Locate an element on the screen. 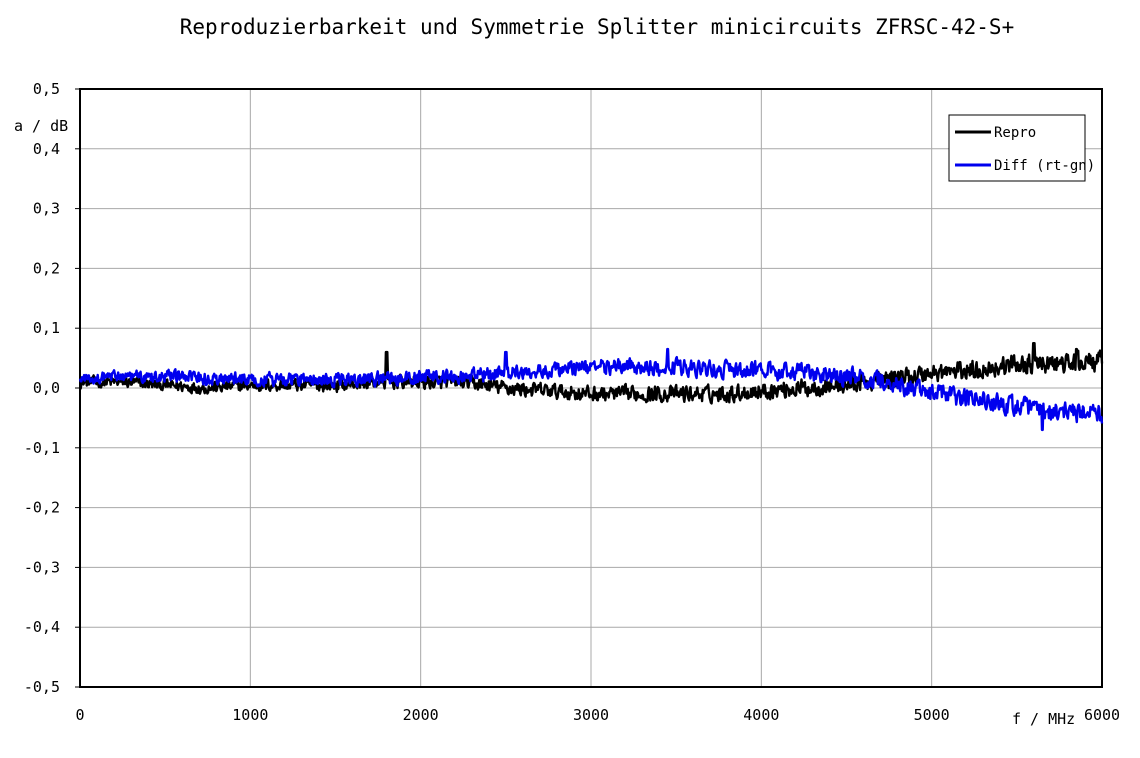 The height and width of the screenshot is (758, 1140). x-tick-label-1: 1000 is located at coordinates (250, 715).